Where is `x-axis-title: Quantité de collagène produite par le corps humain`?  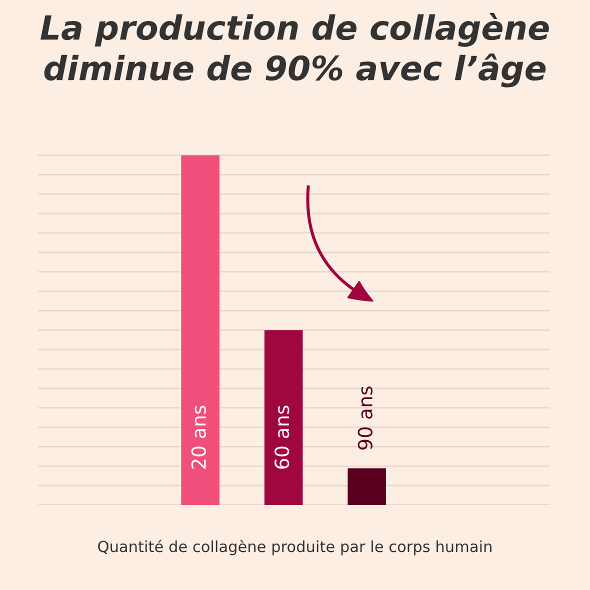
x-axis-title: Quantité de collagène produite par le corps humain is located at coordinates (295, 548).